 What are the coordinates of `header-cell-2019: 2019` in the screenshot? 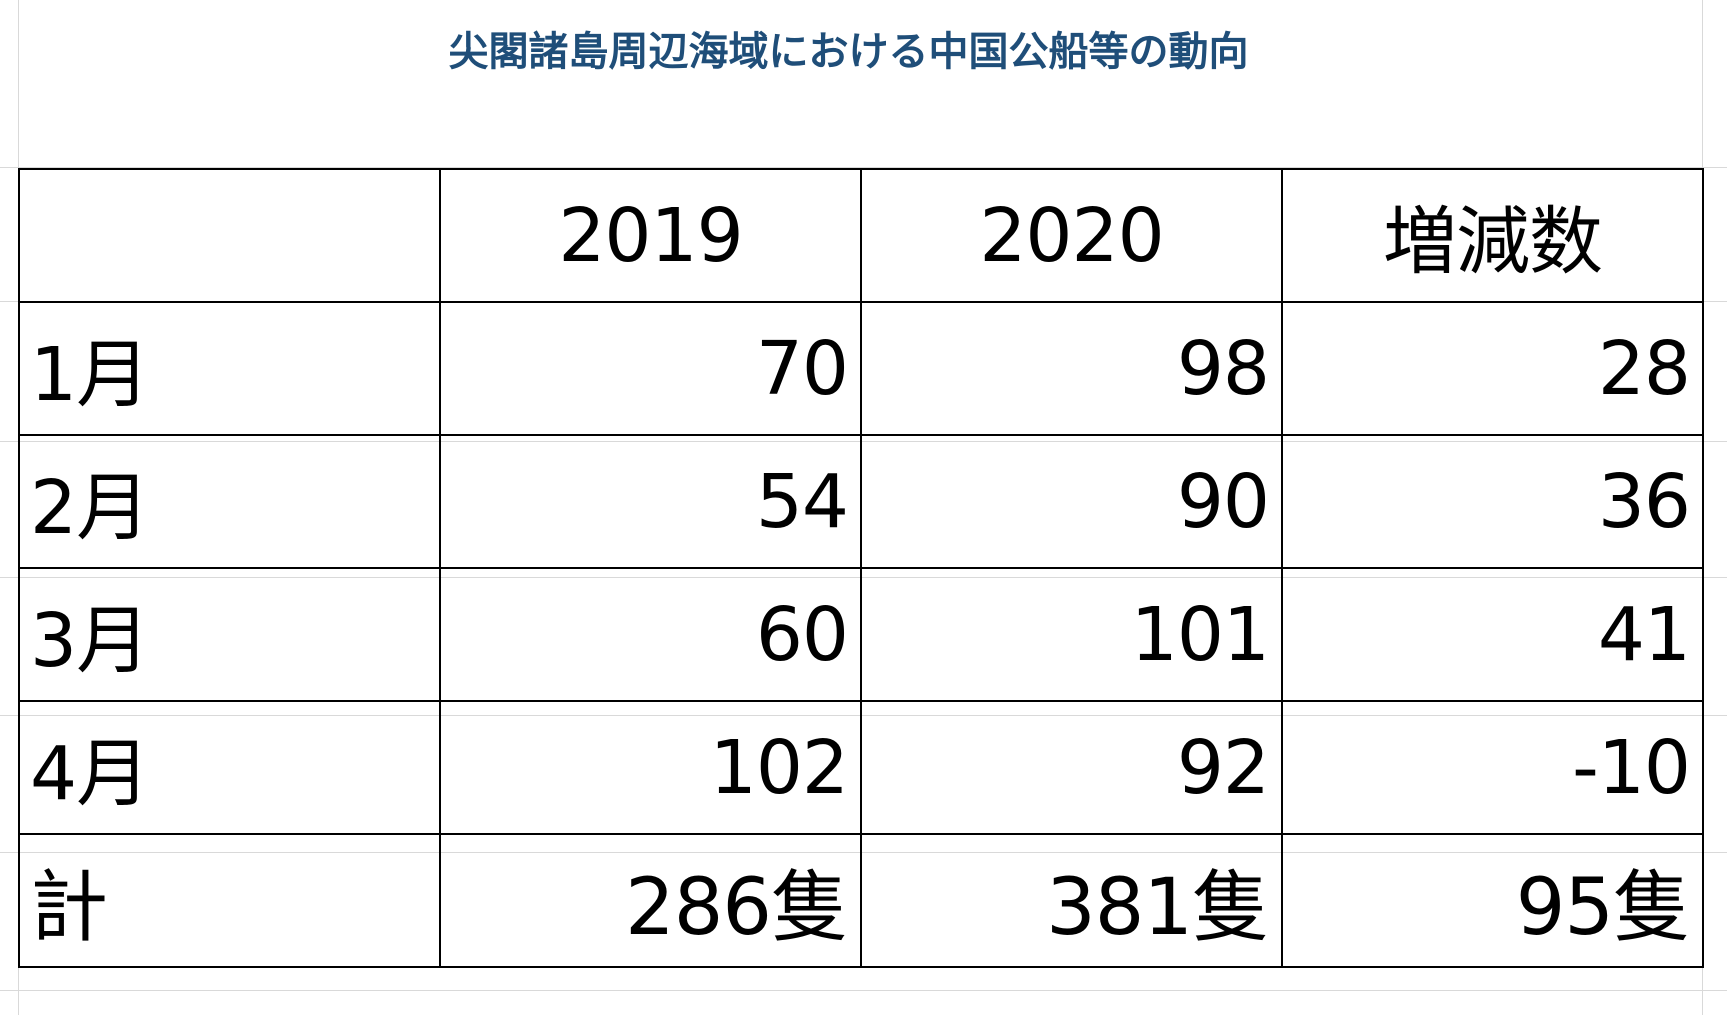 It's located at (650, 235).